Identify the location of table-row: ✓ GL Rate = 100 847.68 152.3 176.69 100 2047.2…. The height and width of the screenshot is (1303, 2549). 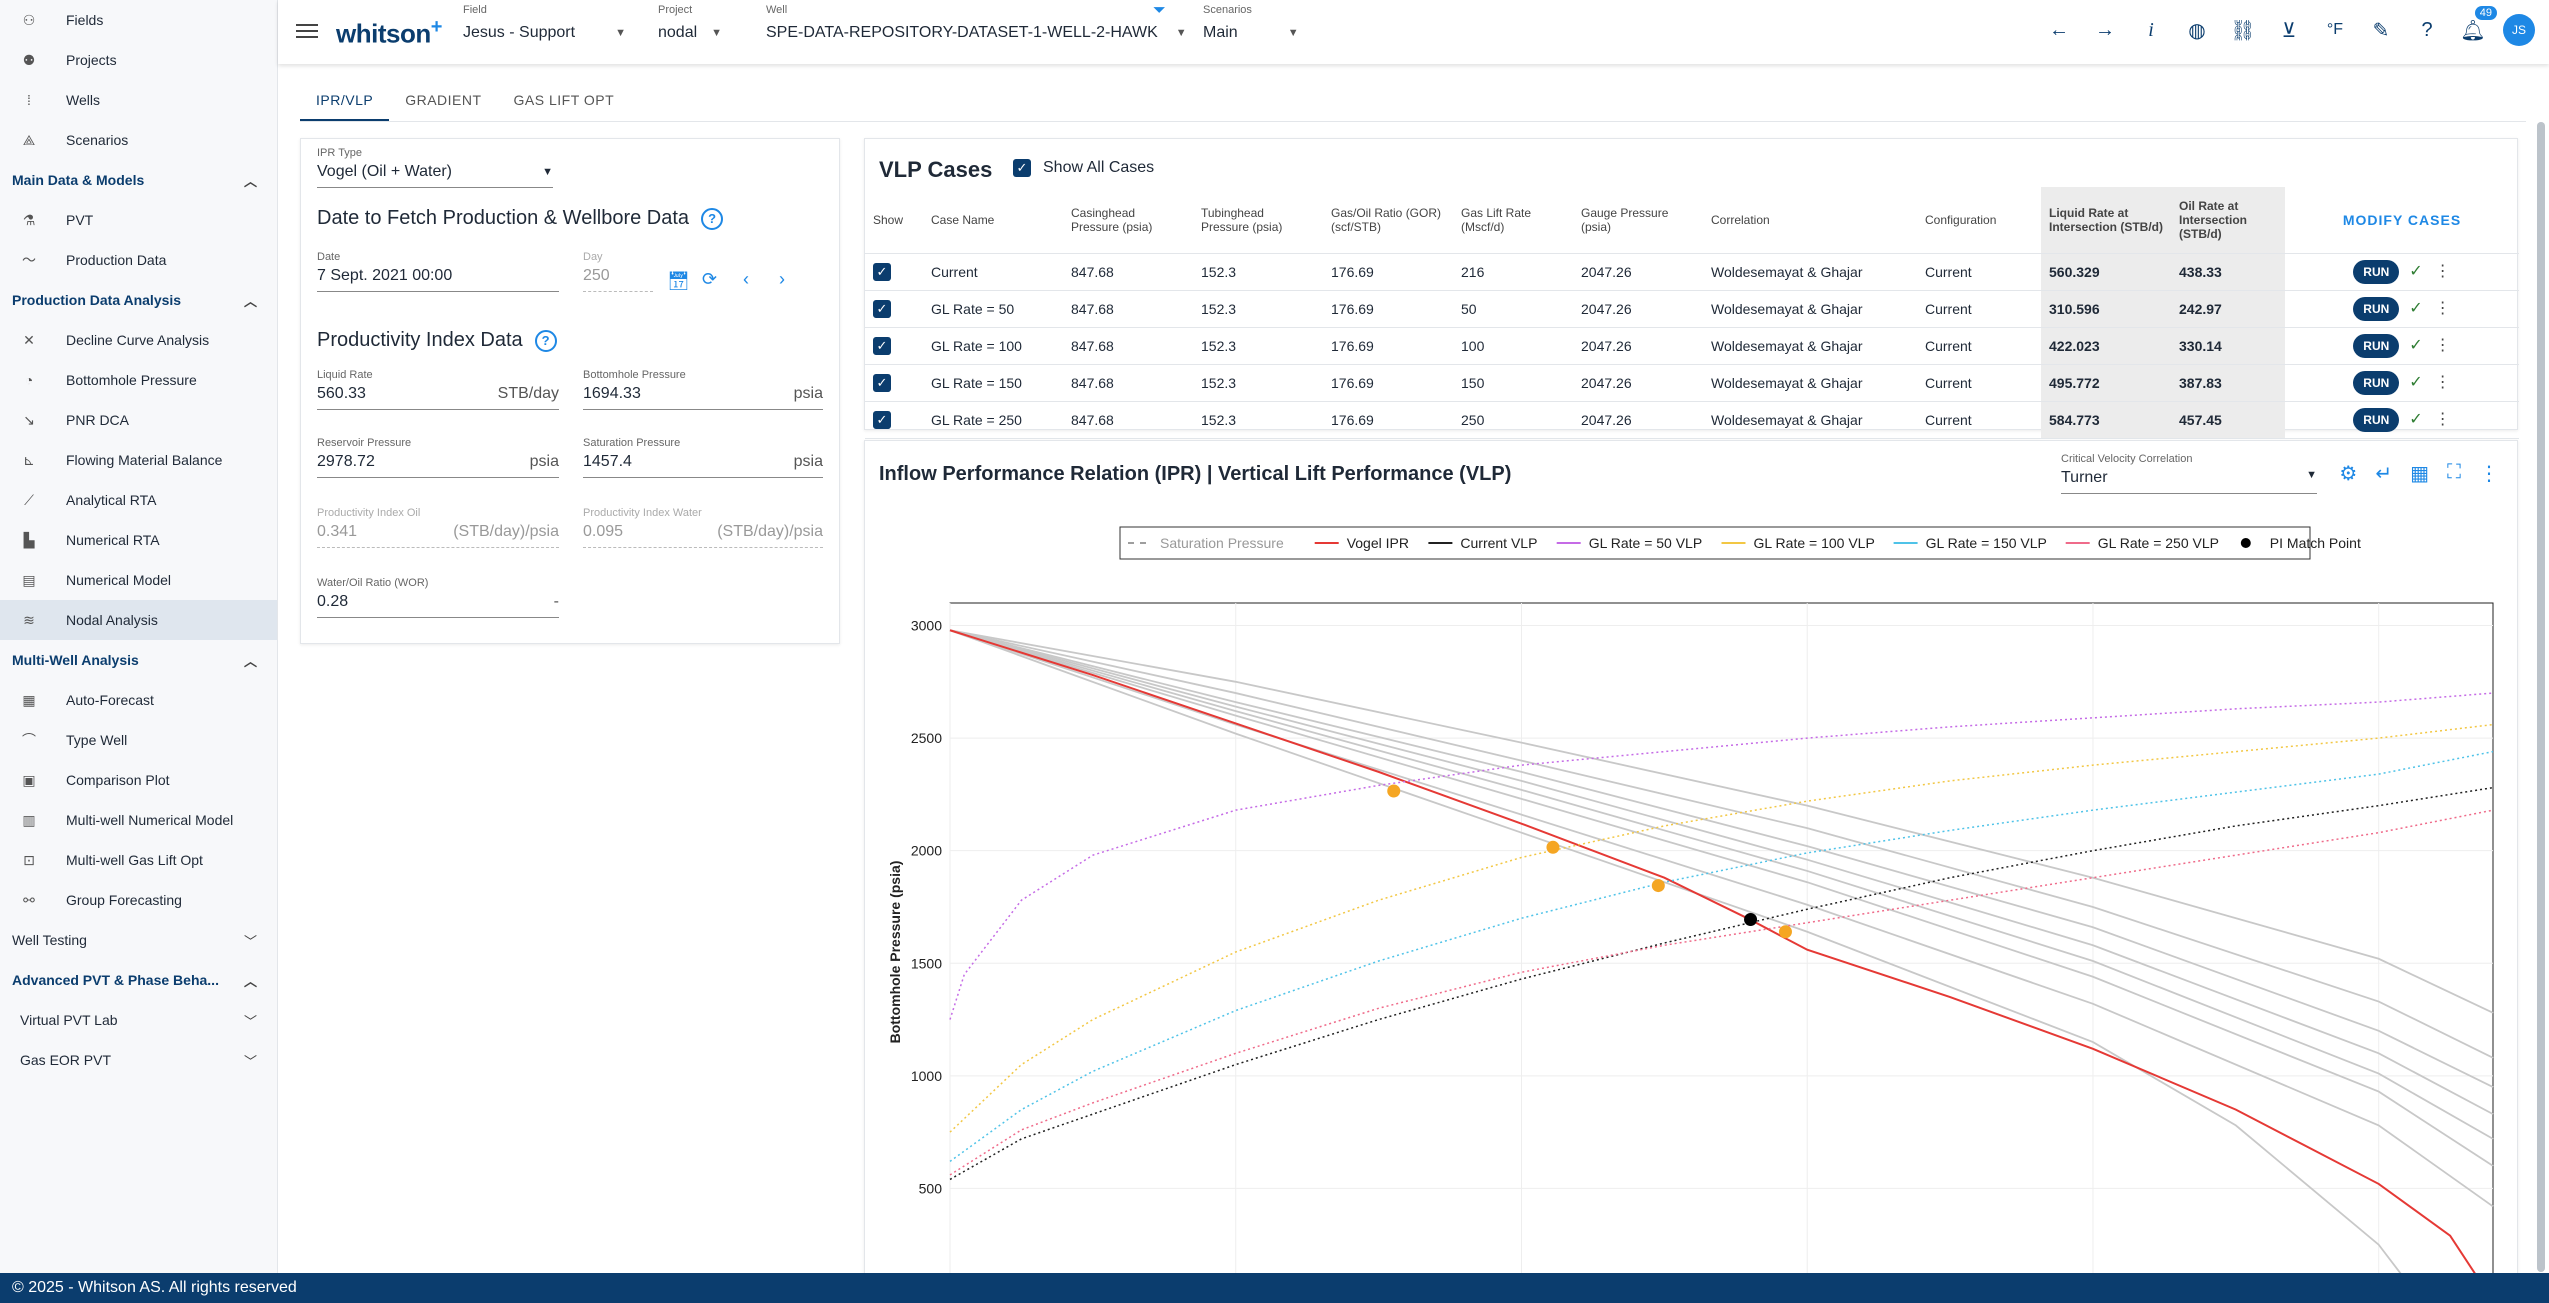
(1692, 346).